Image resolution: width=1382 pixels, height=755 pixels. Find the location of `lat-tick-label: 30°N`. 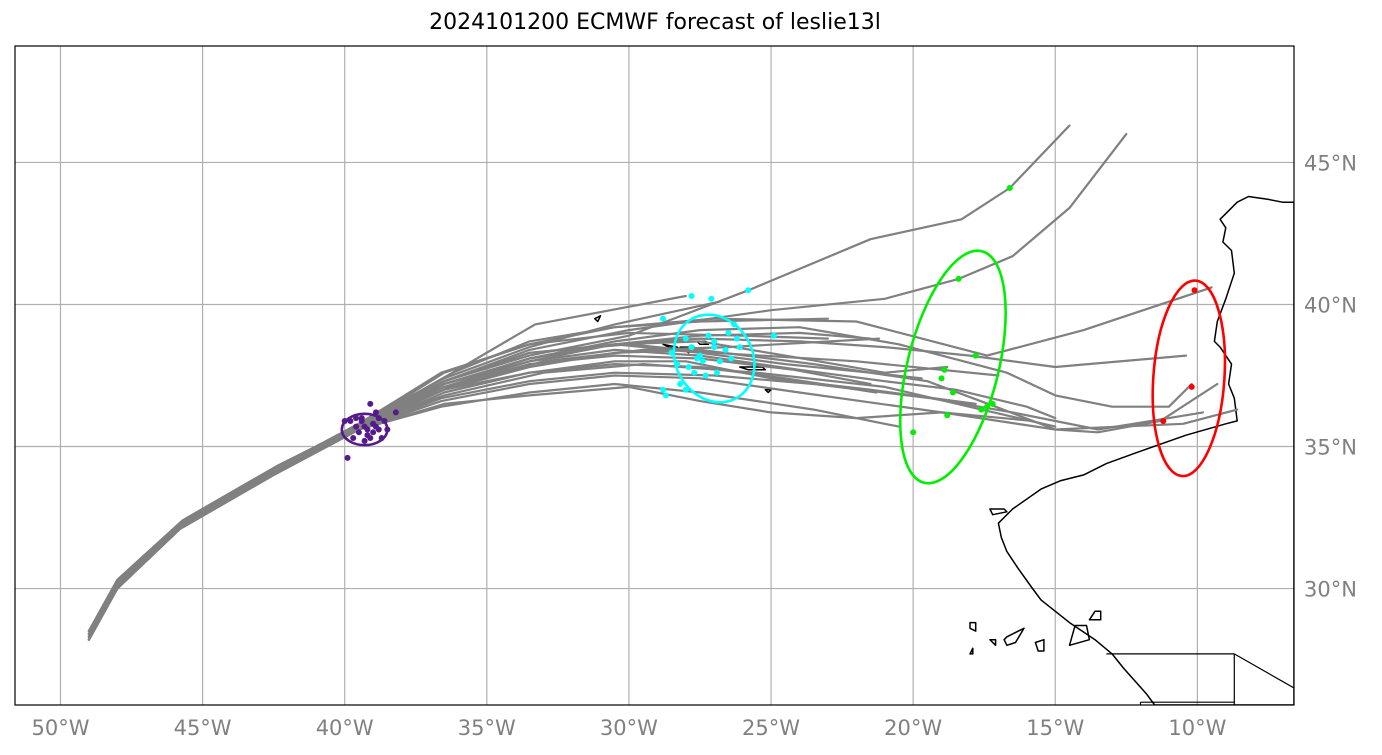

lat-tick-label: 30°N is located at coordinates (1330, 590).